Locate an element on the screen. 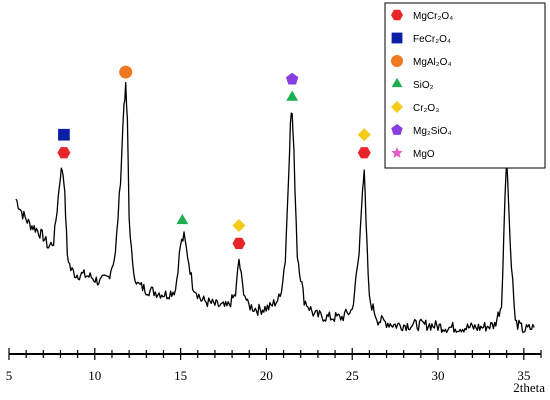 Image resolution: width=550 pixels, height=400 pixels. legend-label: Mg₂SiO₄ is located at coordinates (432, 131).